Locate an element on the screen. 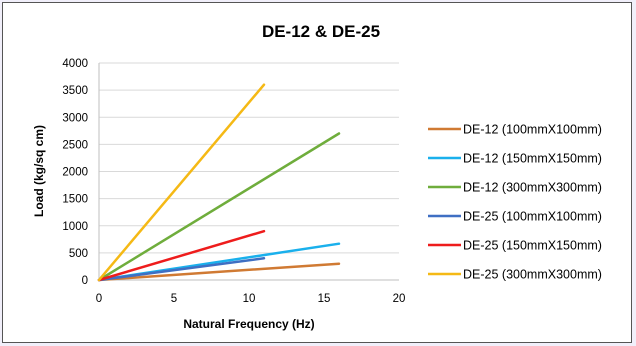 Image resolution: width=636 pixels, height=346 pixels. x-tick-label: 0 is located at coordinates (99, 299).